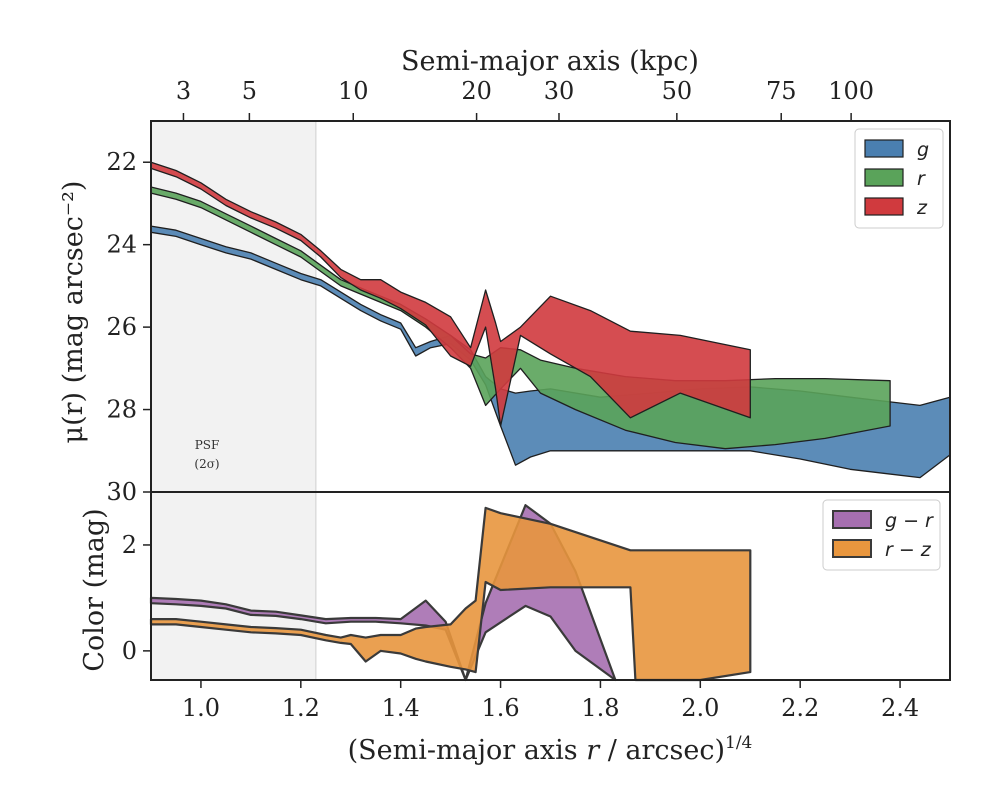 Image resolution: width=1000 pixels, height=800 pixels. Describe the element at coordinates (129, 545) in the screenshot. I see `color-y-tick-label: 2` at that location.